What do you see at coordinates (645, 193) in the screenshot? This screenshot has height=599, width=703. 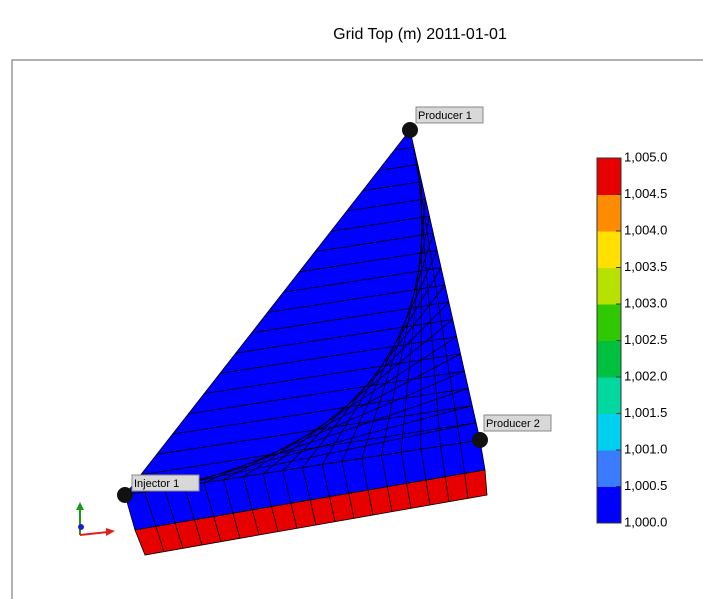 I see `tick-label: 1,004.5` at bounding box center [645, 193].